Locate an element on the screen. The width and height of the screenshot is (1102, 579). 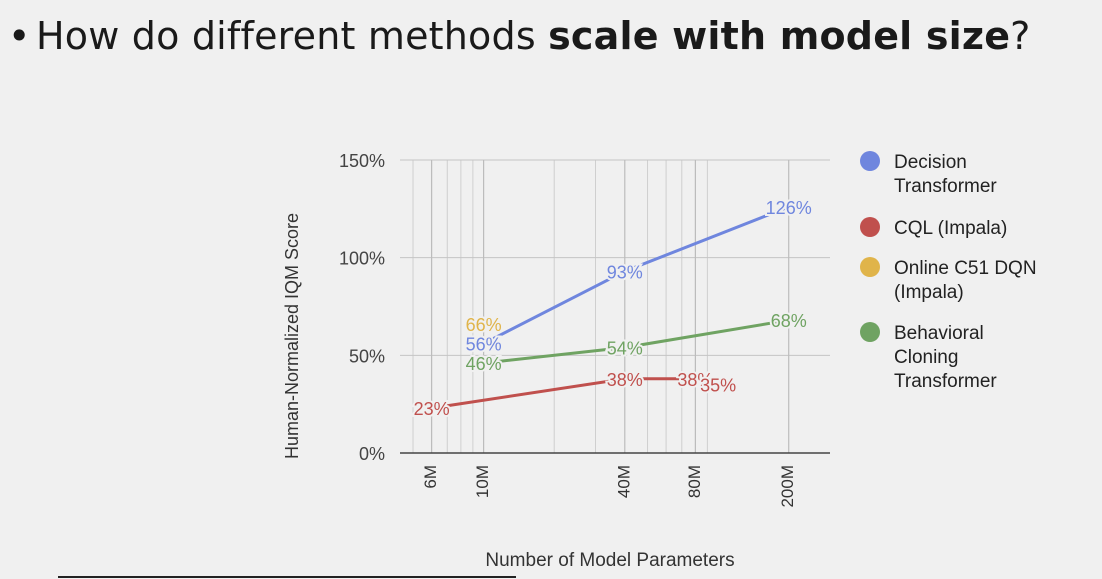
legend-label: Cloning is located at coordinates (926, 357).